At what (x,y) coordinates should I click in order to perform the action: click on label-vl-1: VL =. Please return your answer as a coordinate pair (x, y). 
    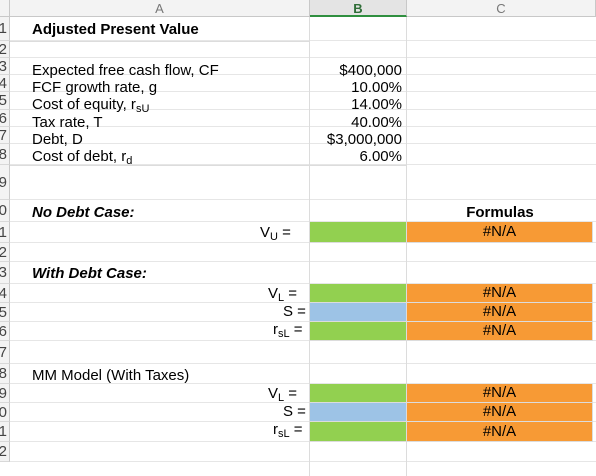
    Looking at the image, I should click on (283, 294).